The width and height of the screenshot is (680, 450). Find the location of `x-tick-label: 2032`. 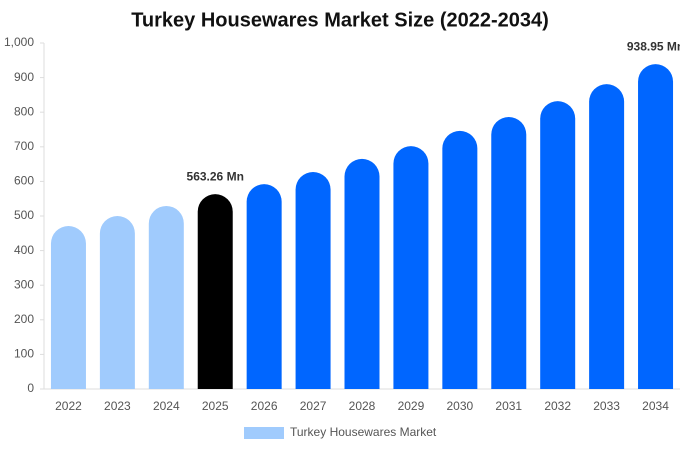

x-tick-label: 2032 is located at coordinates (557, 406).